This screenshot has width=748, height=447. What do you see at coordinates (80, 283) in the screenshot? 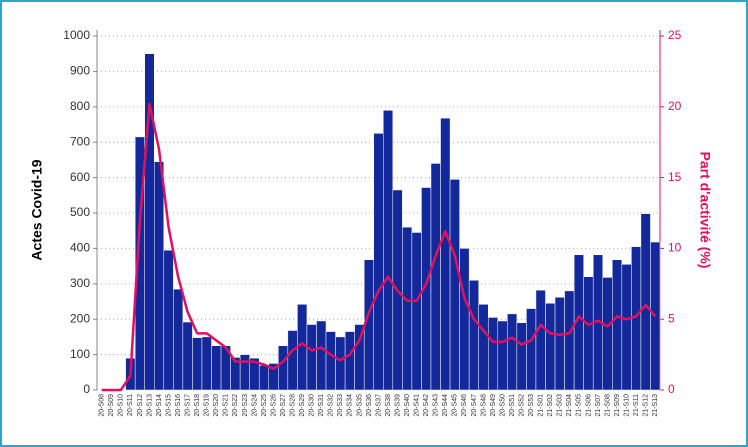
I see `y-tick-label: 300` at bounding box center [80, 283].